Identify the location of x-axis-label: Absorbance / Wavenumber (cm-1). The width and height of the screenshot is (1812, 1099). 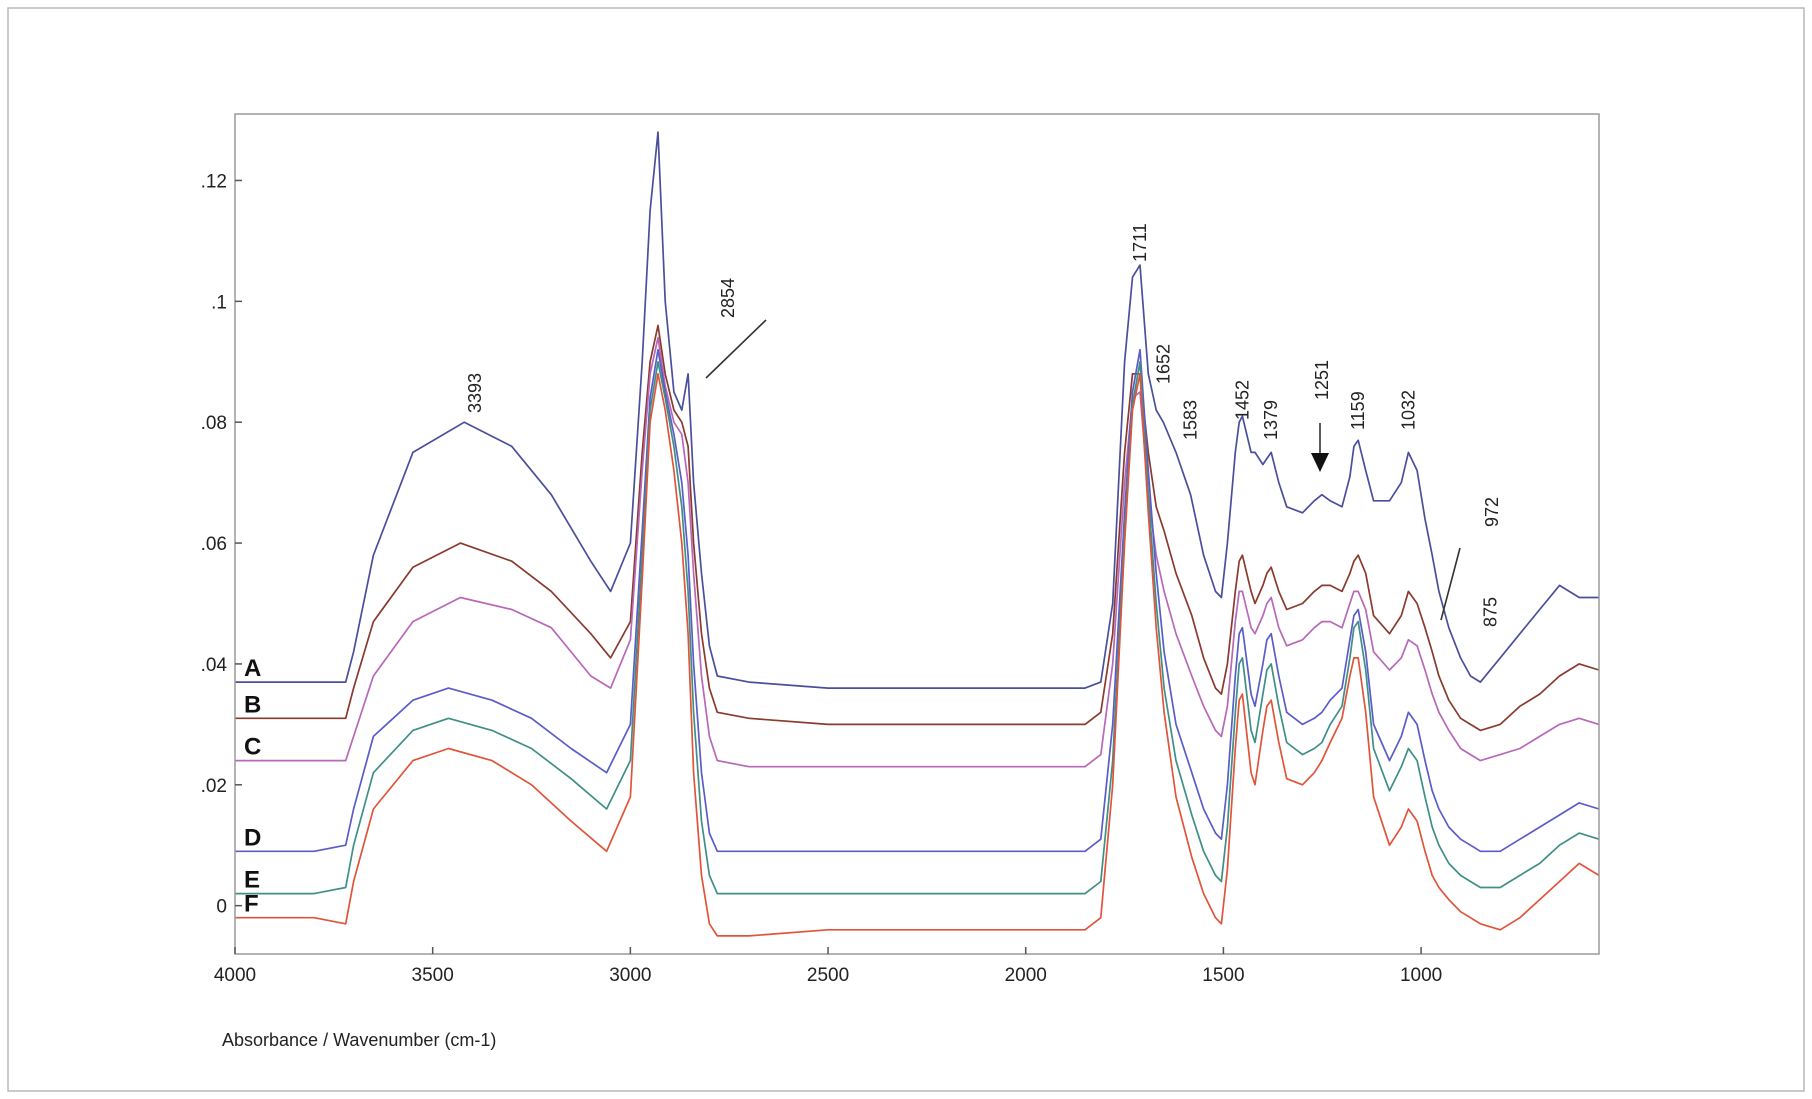
(359, 1040).